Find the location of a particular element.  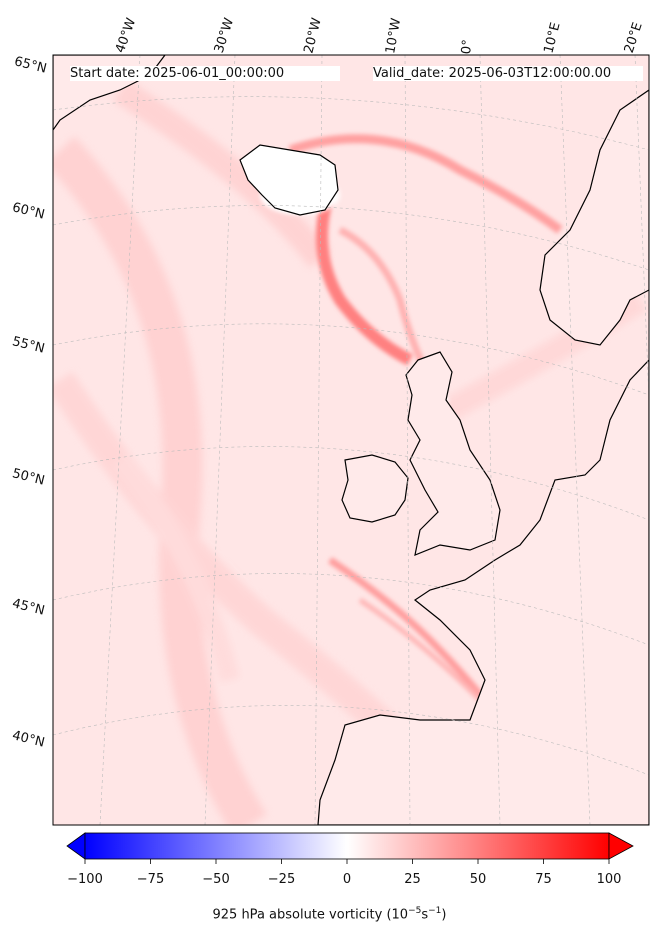

colorbar-tick: −25 is located at coordinates (281, 879).